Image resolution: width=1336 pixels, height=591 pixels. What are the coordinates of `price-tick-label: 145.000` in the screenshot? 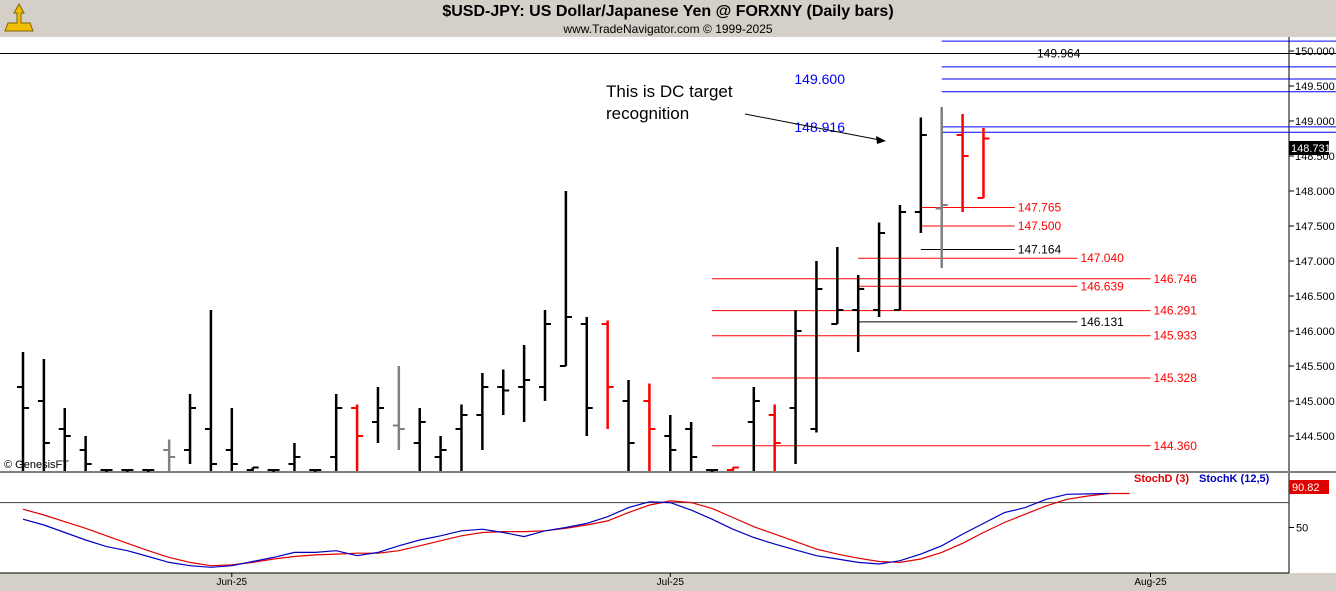 It's located at (1315, 402).